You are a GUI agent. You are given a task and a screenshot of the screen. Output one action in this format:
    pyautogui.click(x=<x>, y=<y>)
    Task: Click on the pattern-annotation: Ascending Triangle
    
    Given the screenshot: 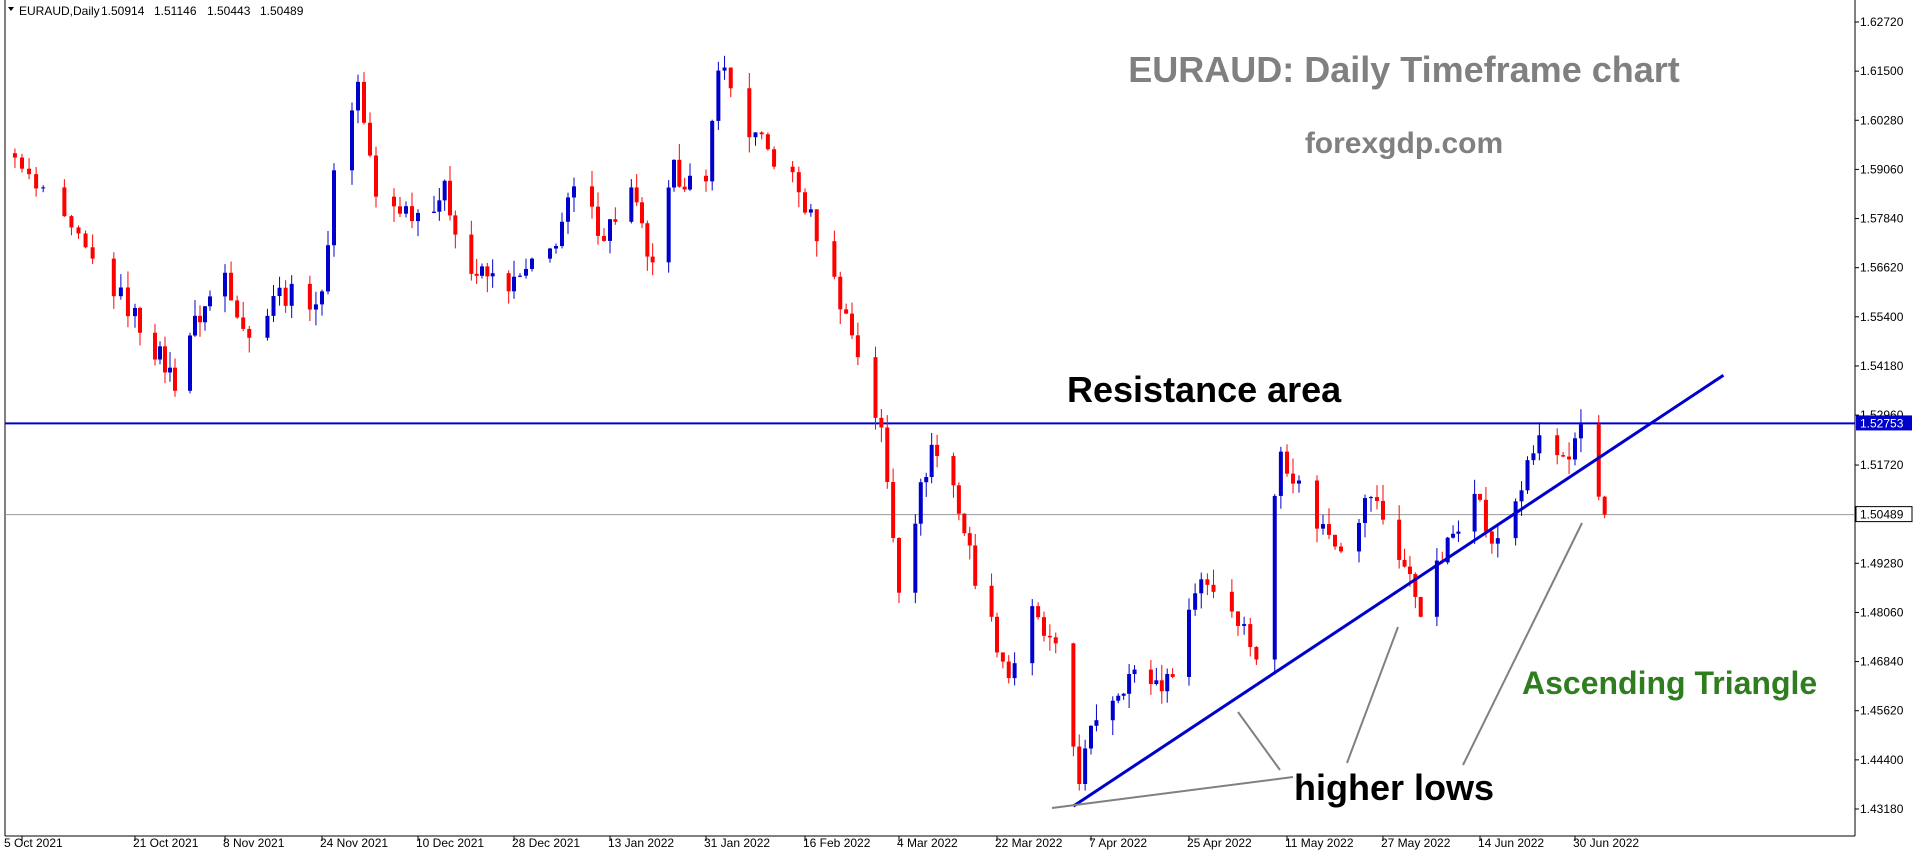 What is the action you would take?
    pyautogui.click(x=1669, y=683)
    